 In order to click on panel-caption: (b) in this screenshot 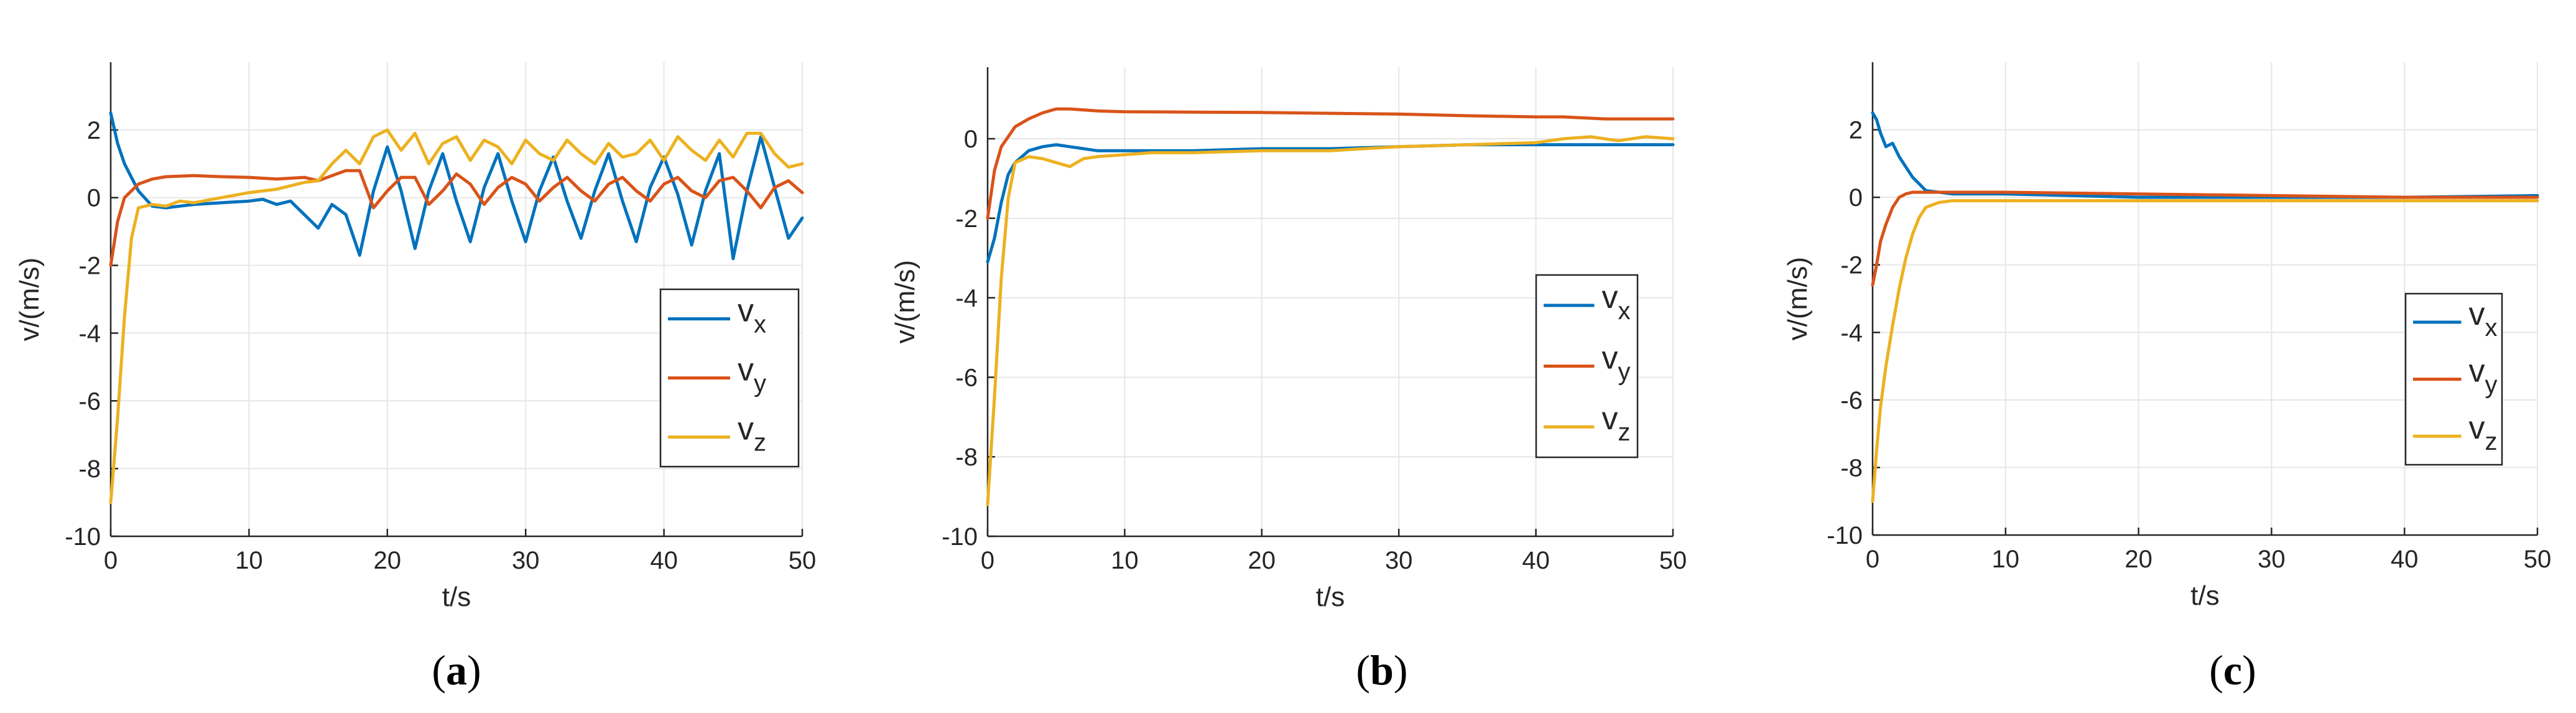, I will do `click(1381, 670)`.